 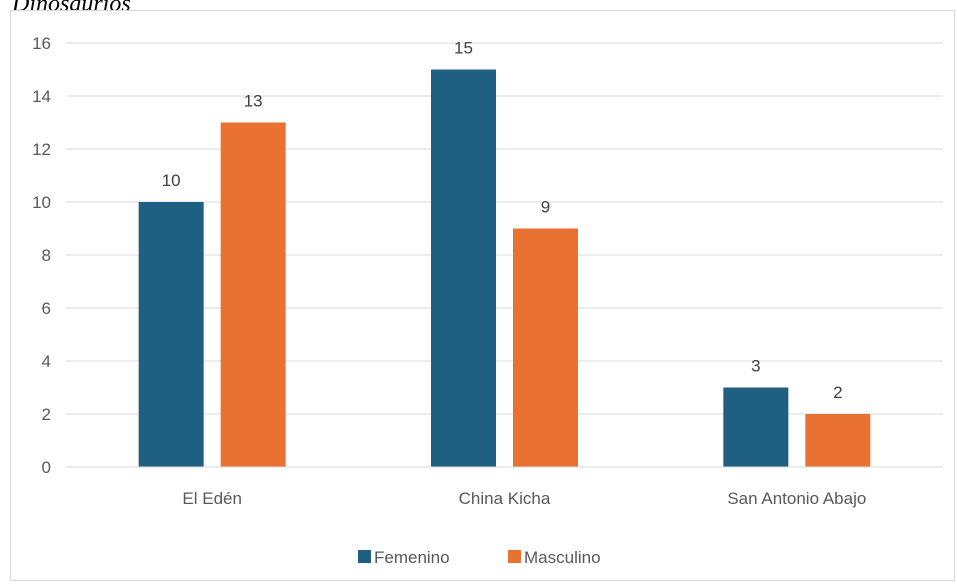 I want to click on legend-label: Masculino, so click(x=562, y=557).